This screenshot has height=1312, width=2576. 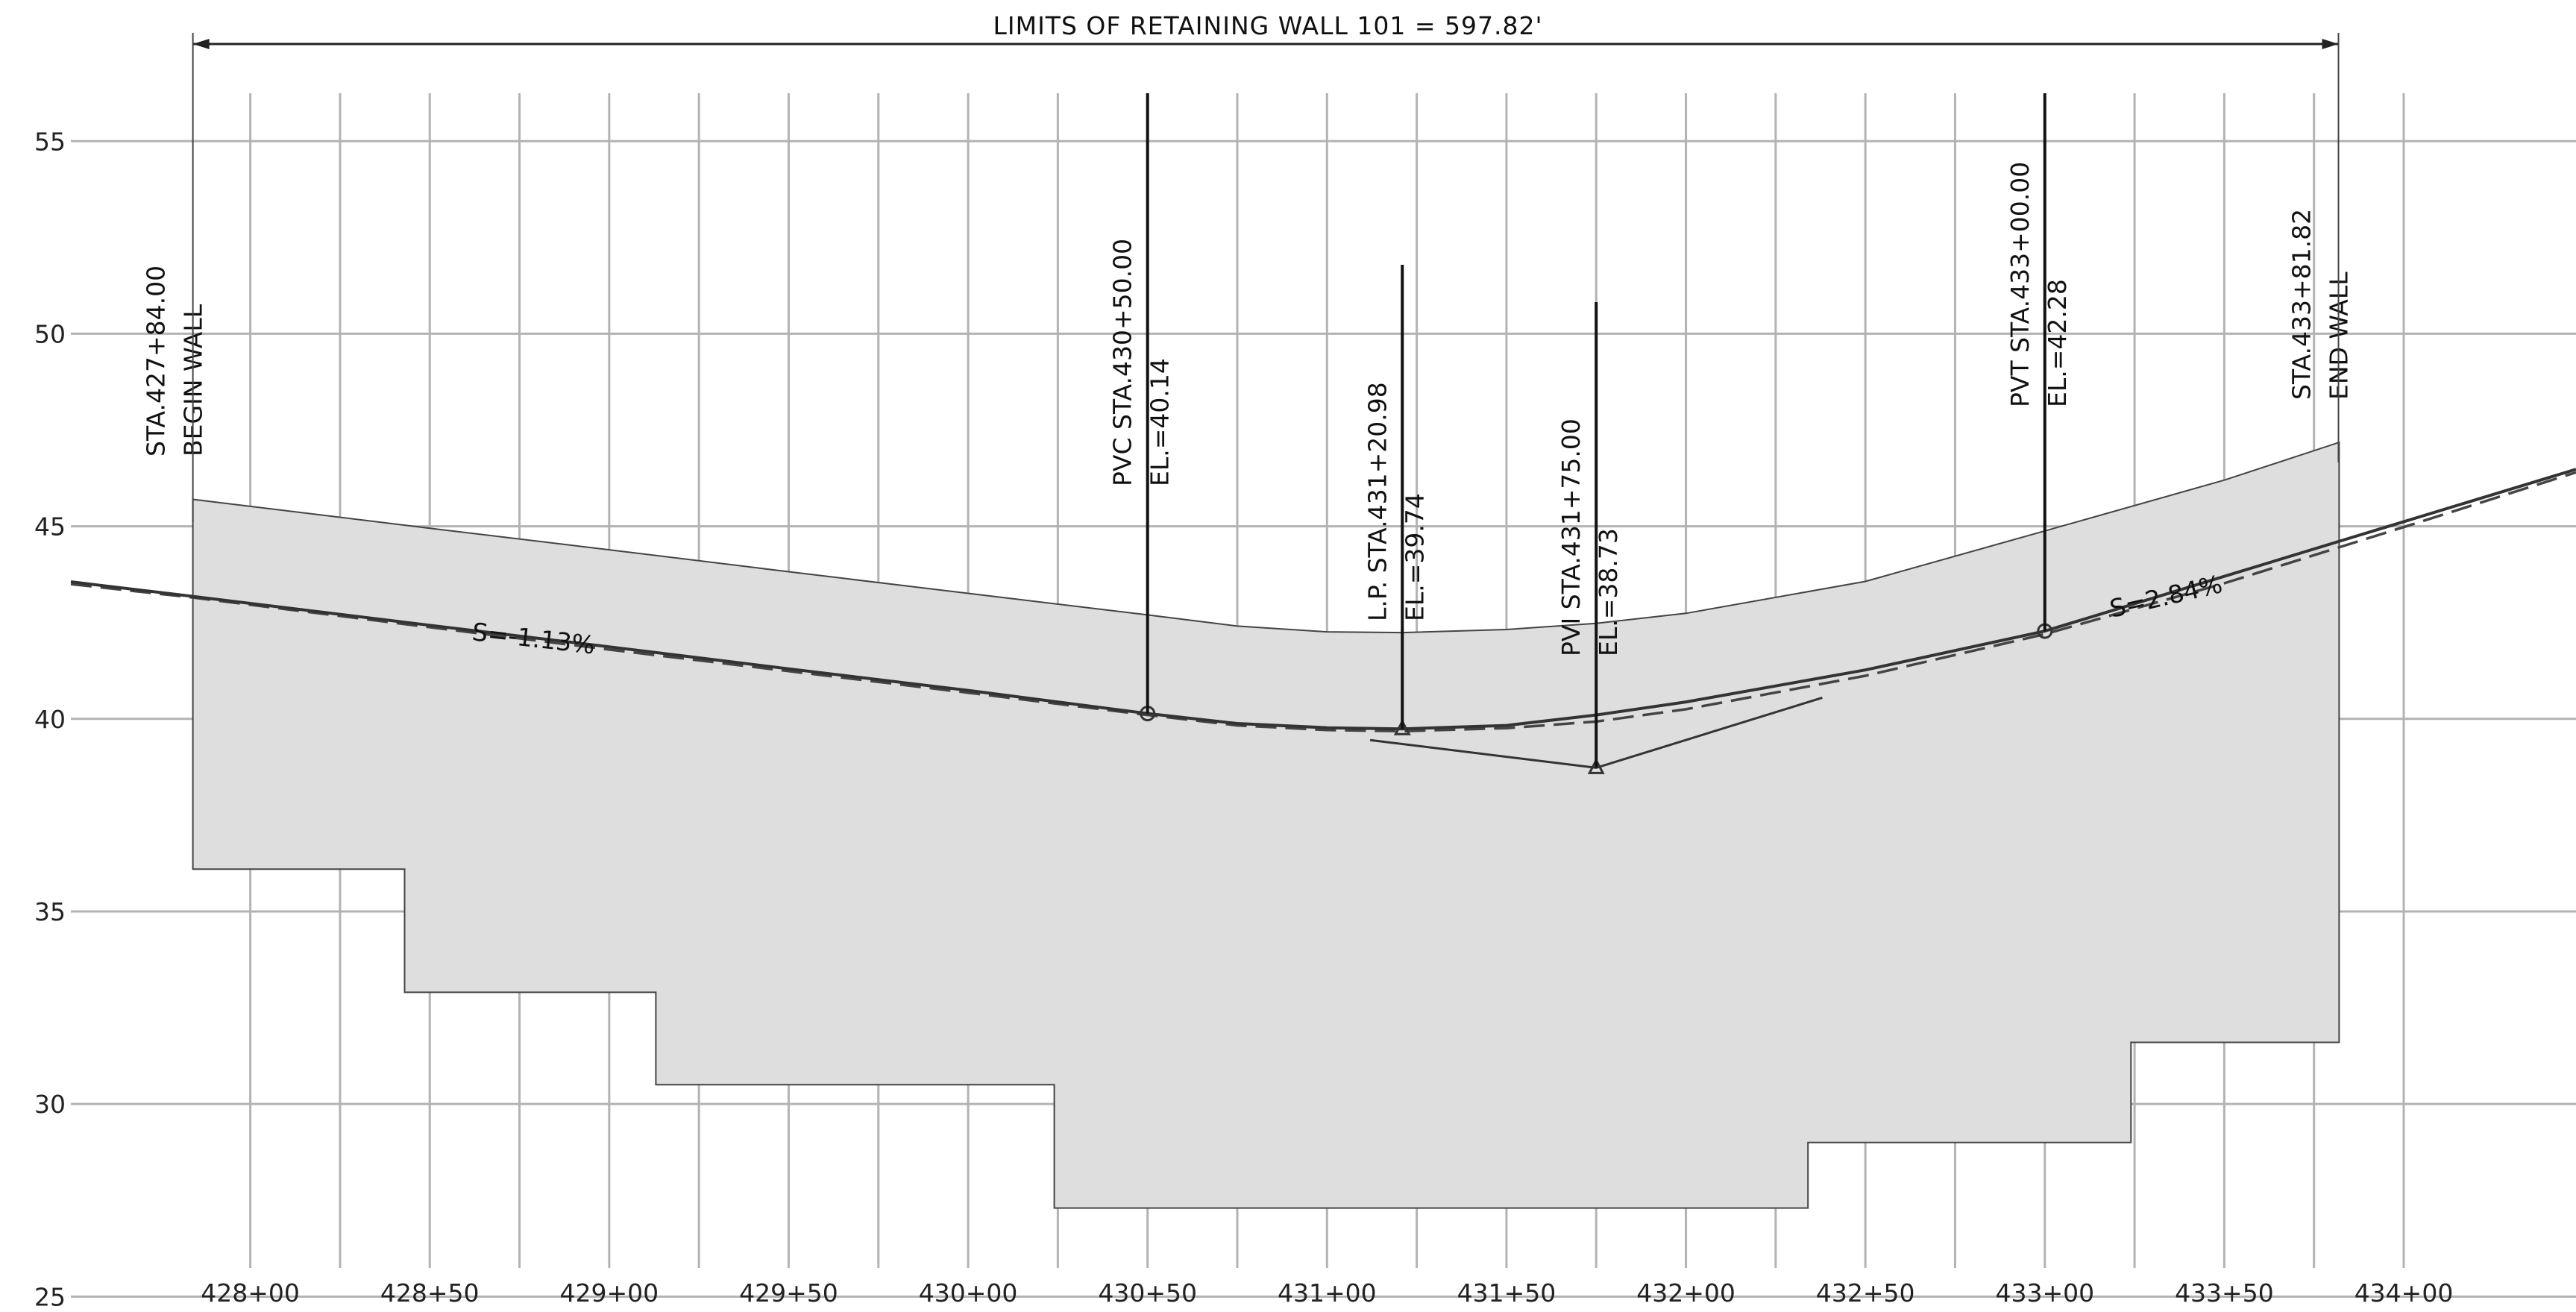 What do you see at coordinates (789, 1293) in the screenshot?
I see `x-tick-label: 429+50` at bounding box center [789, 1293].